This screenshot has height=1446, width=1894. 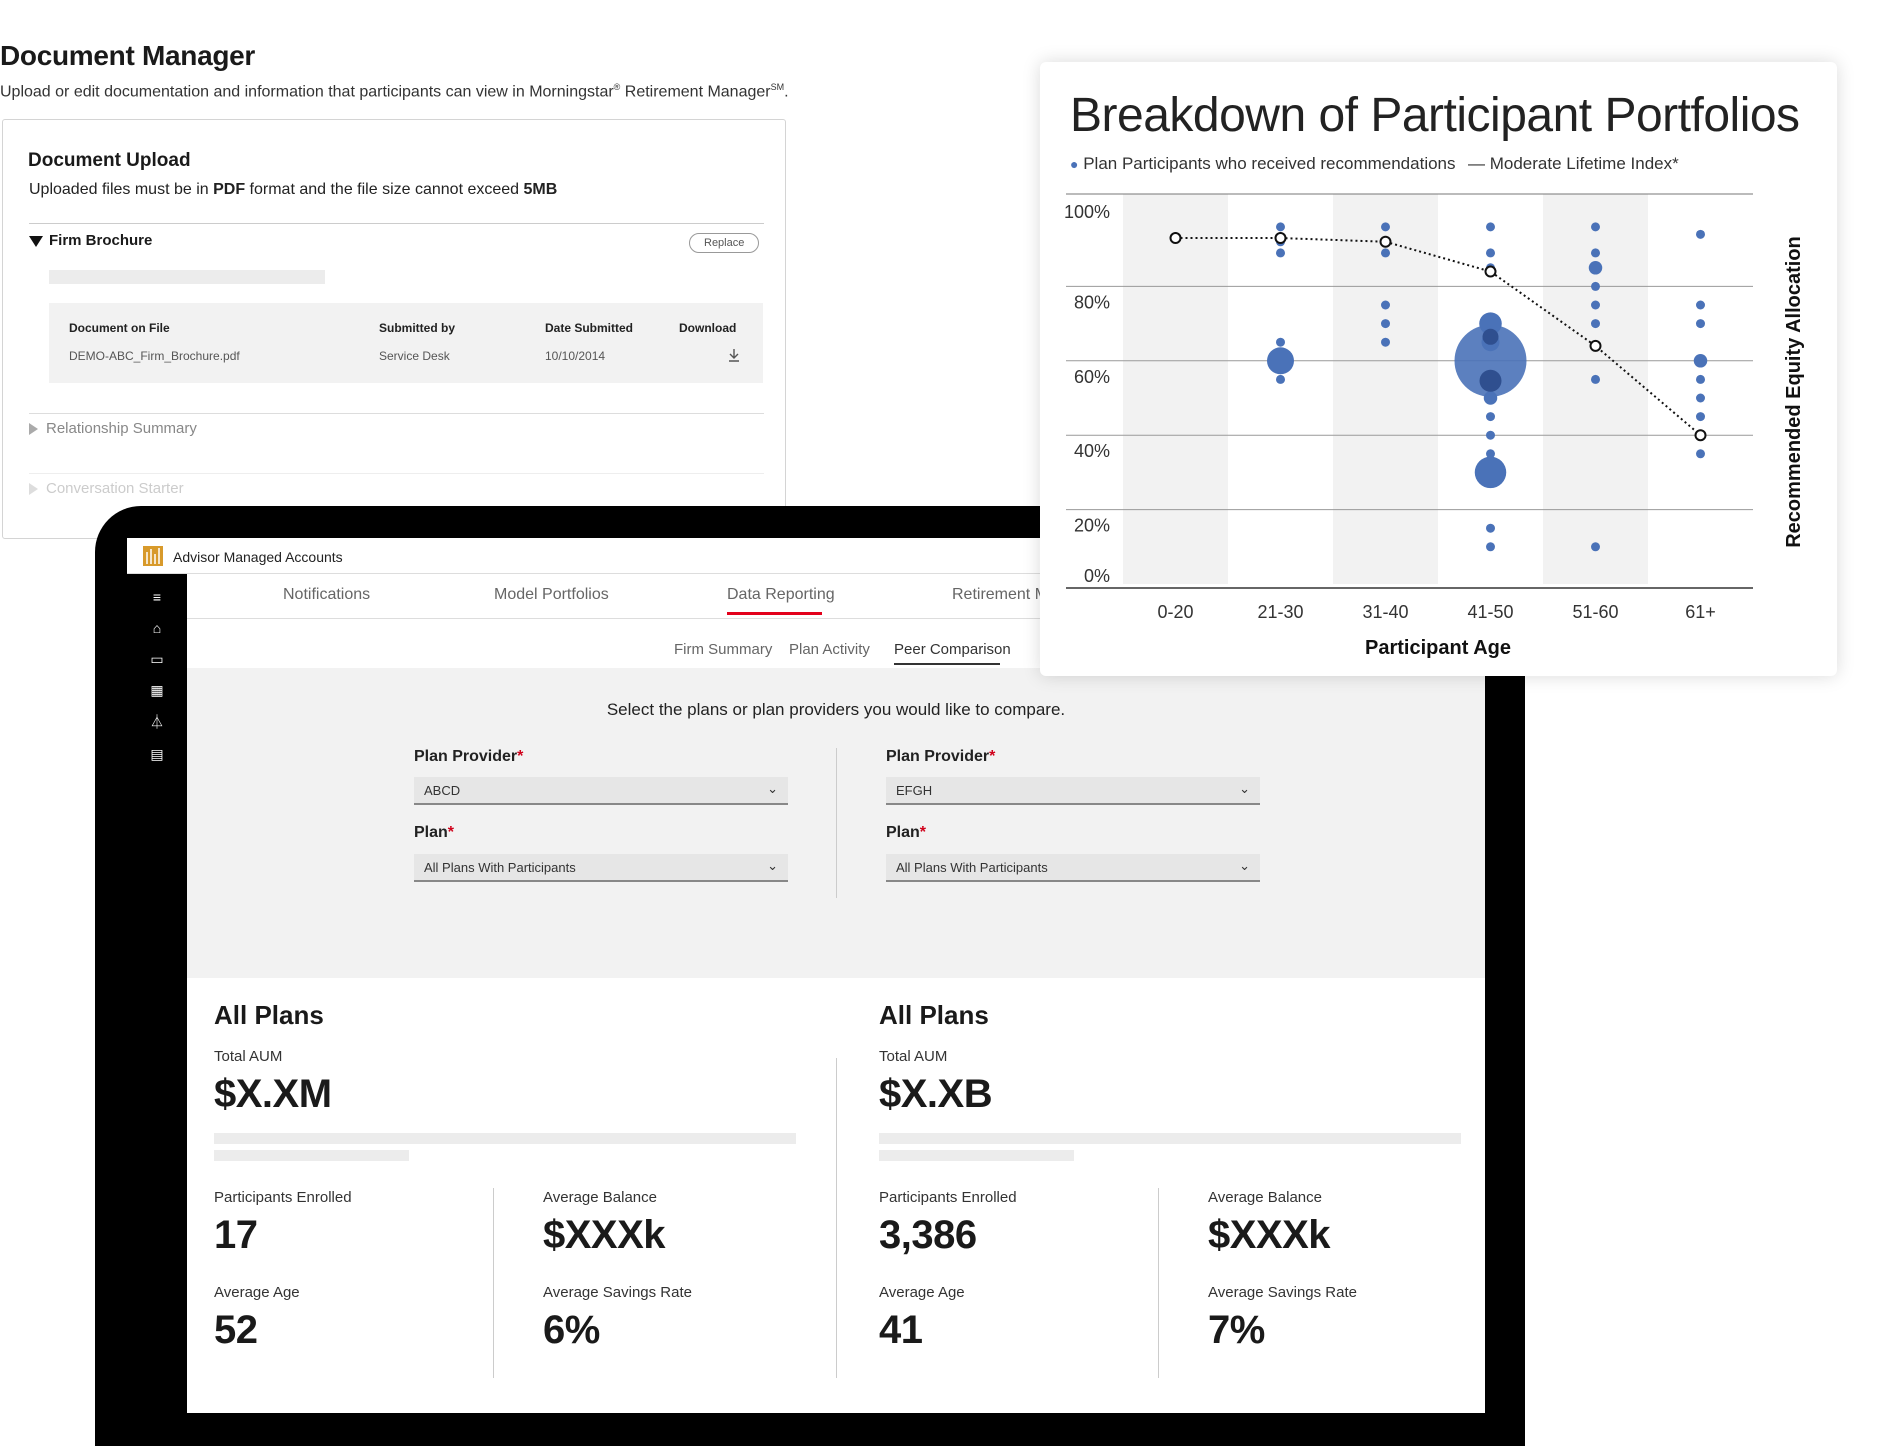 I want to click on chart-title: Breakdown of Participant Portfolios, so click(x=1435, y=115).